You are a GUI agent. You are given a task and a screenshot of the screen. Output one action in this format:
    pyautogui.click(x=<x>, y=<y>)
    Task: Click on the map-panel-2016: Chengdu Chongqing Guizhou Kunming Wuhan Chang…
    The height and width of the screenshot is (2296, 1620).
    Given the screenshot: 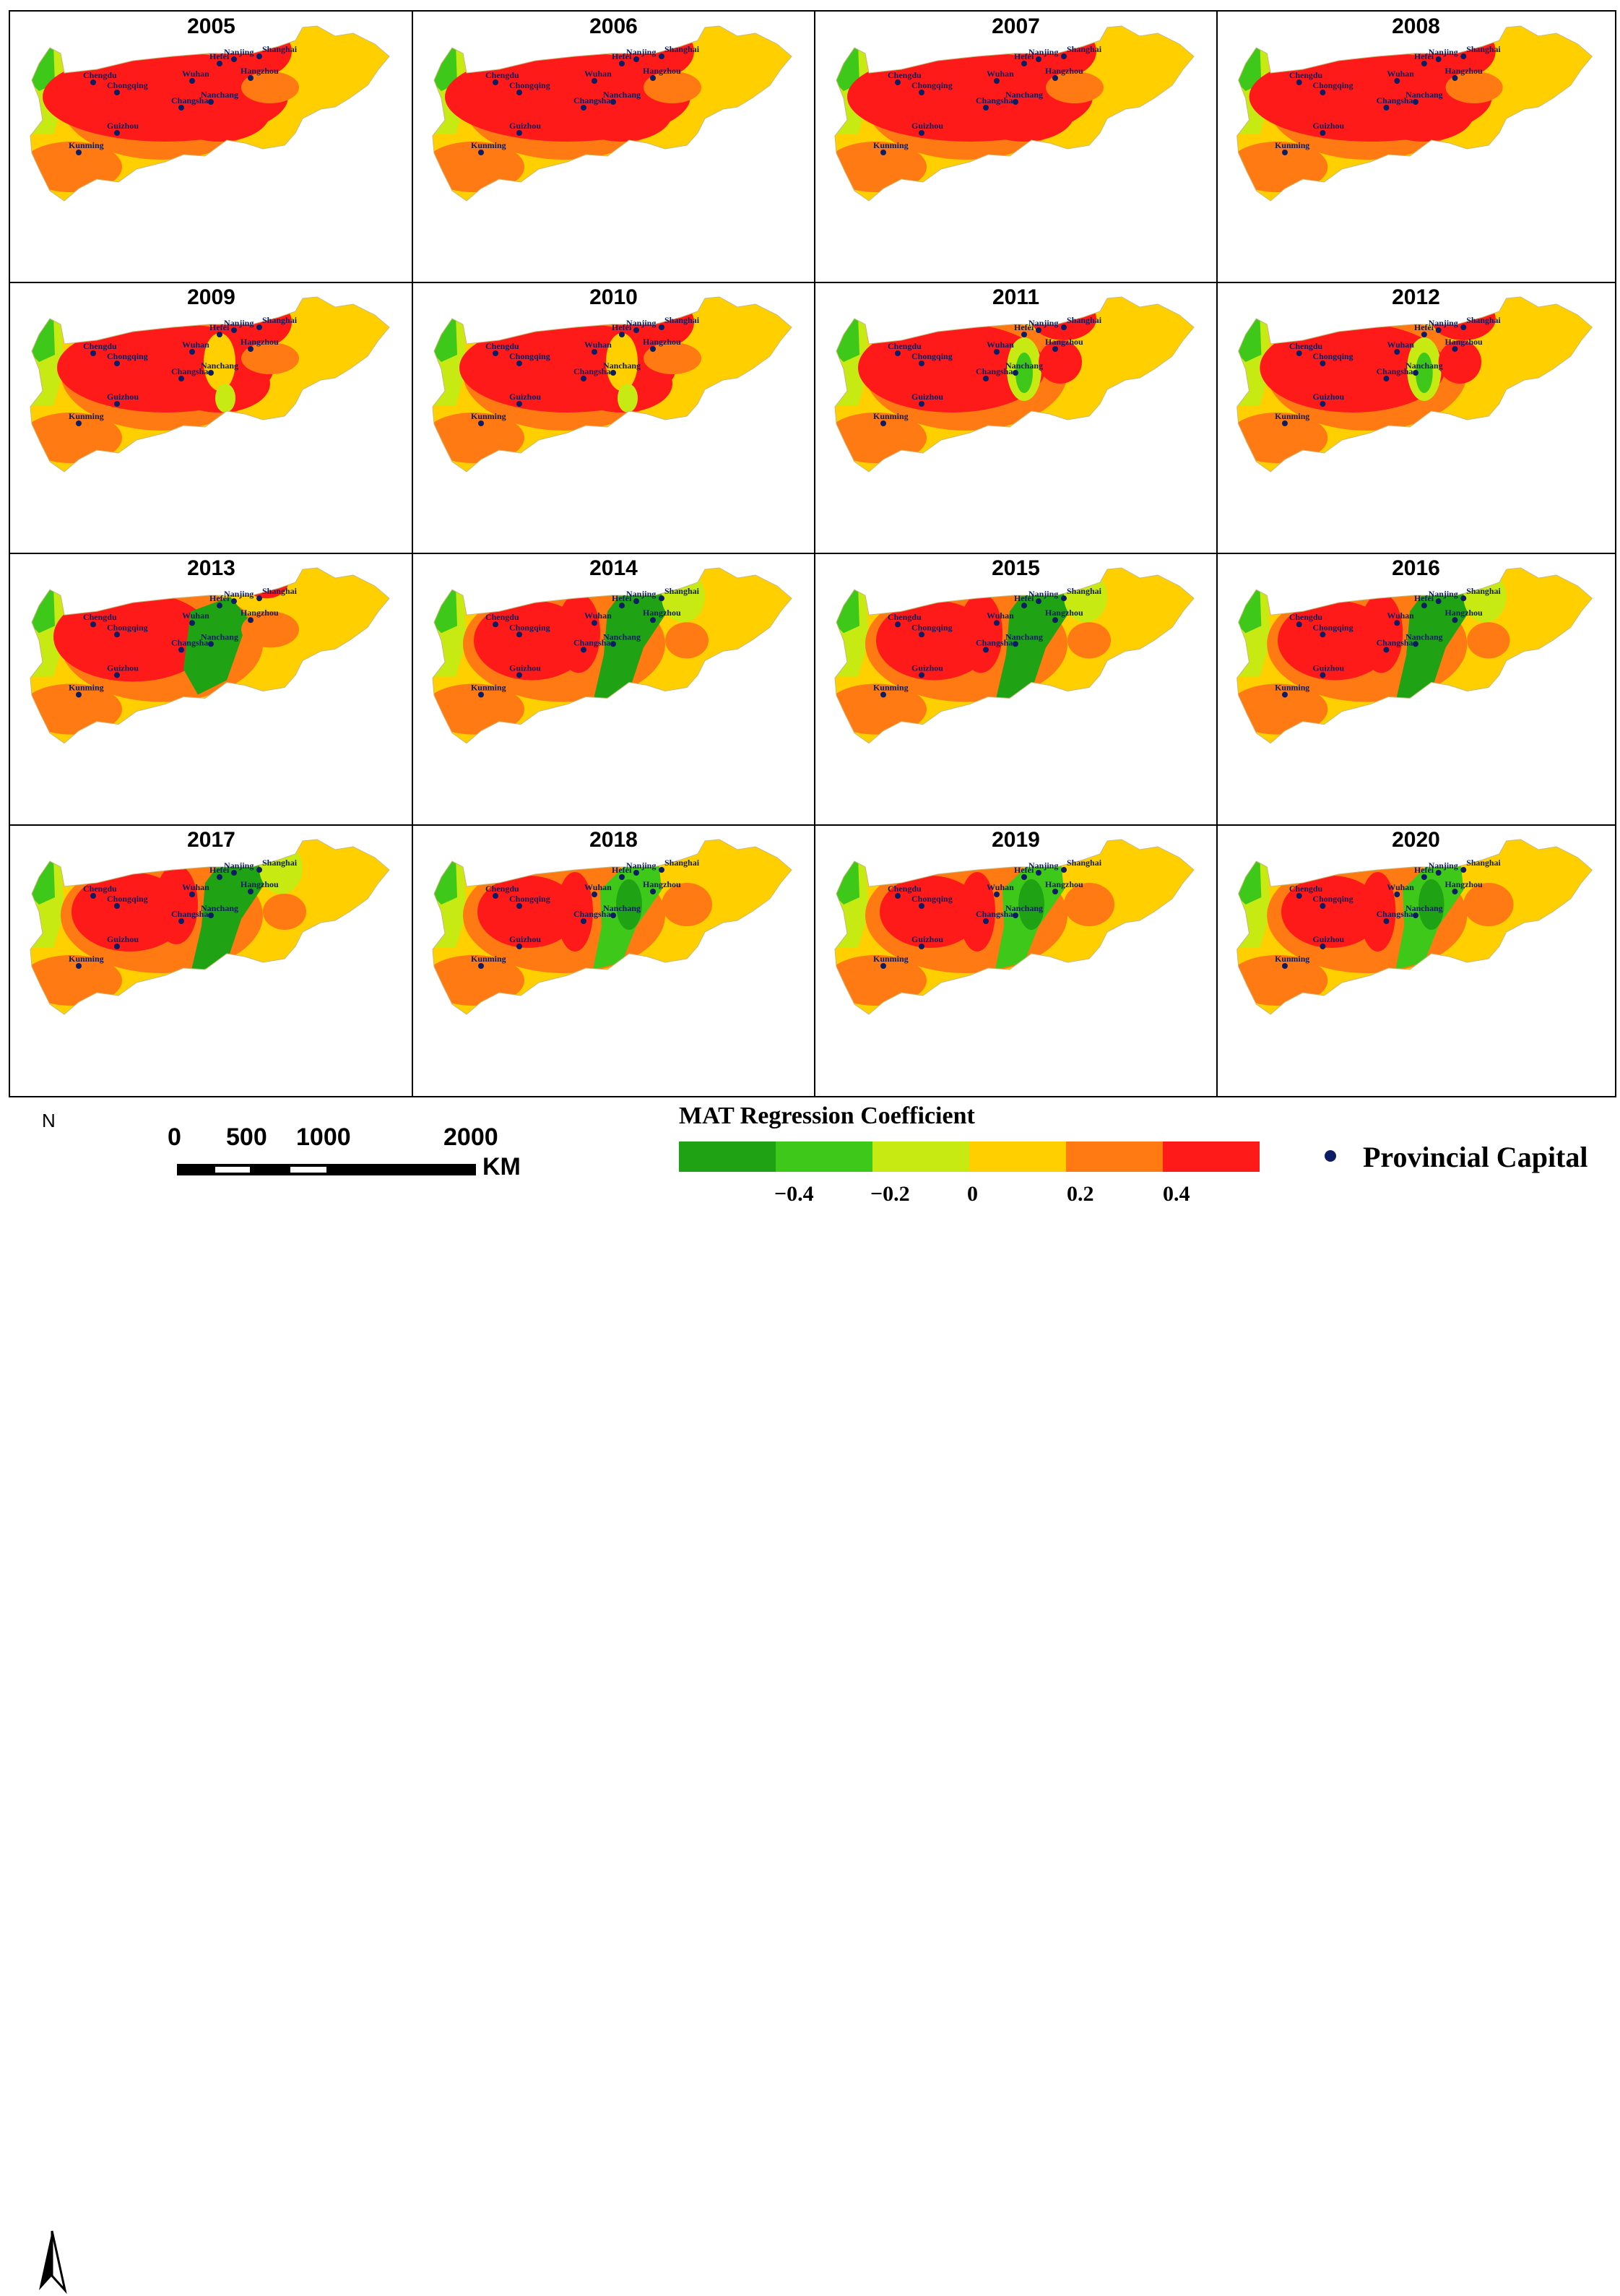 What is the action you would take?
    pyautogui.click(x=1416, y=689)
    